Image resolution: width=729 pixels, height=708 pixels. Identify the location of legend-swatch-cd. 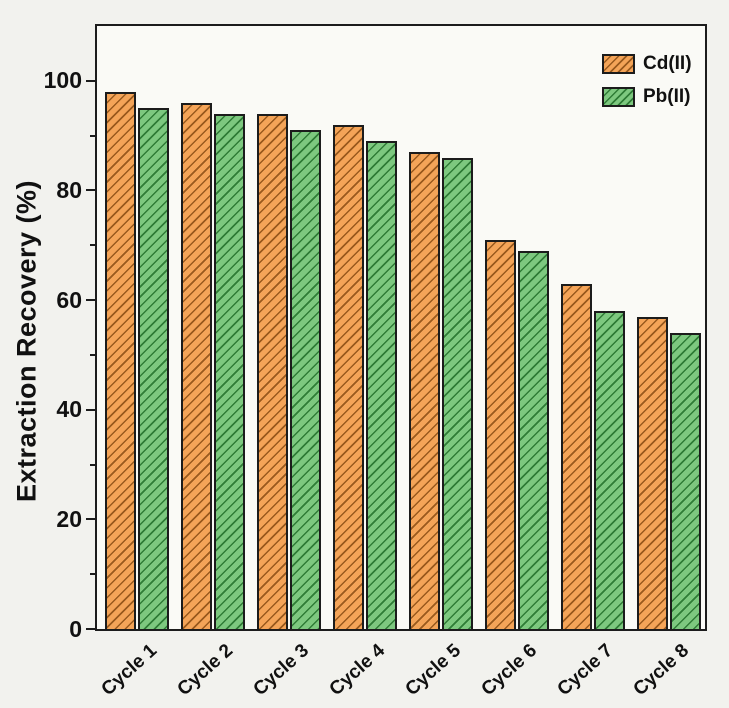
(618, 64).